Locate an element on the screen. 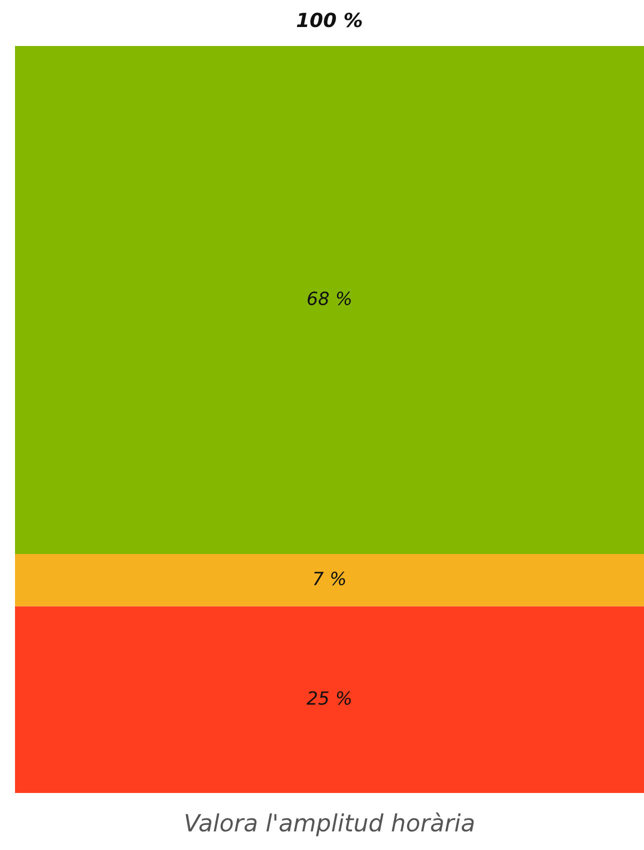  x-axis-title: Valora l'amplitud horària is located at coordinates (330, 824).